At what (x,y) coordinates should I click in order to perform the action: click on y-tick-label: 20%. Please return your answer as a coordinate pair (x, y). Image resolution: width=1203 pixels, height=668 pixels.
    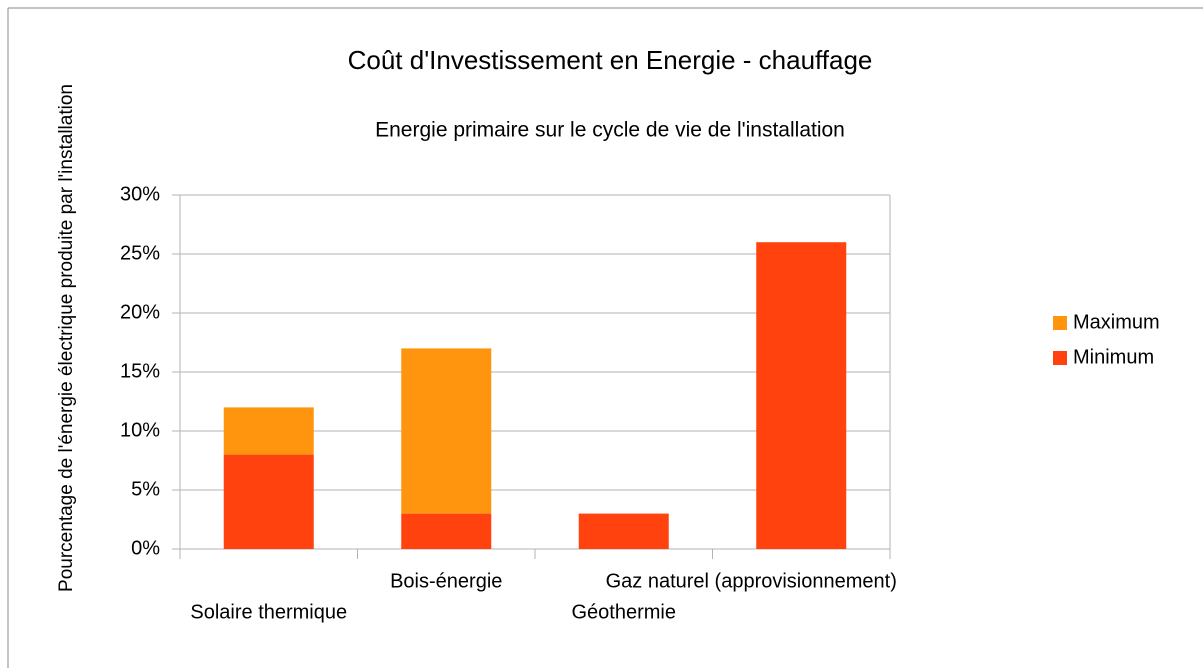
    Looking at the image, I should click on (140, 312).